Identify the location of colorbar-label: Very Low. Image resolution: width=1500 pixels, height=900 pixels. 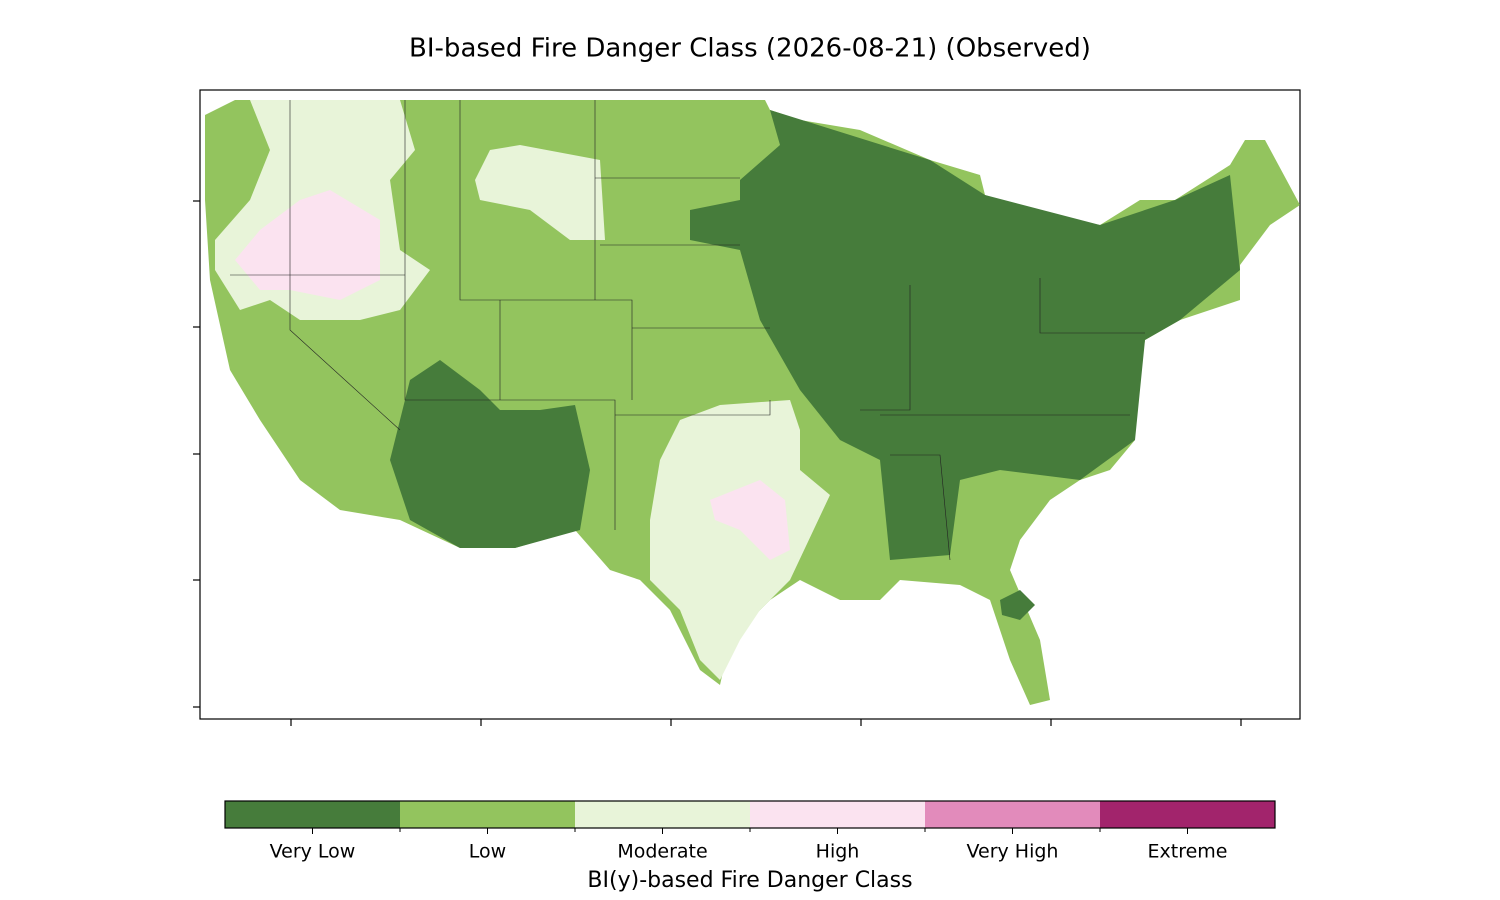
(313, 852).